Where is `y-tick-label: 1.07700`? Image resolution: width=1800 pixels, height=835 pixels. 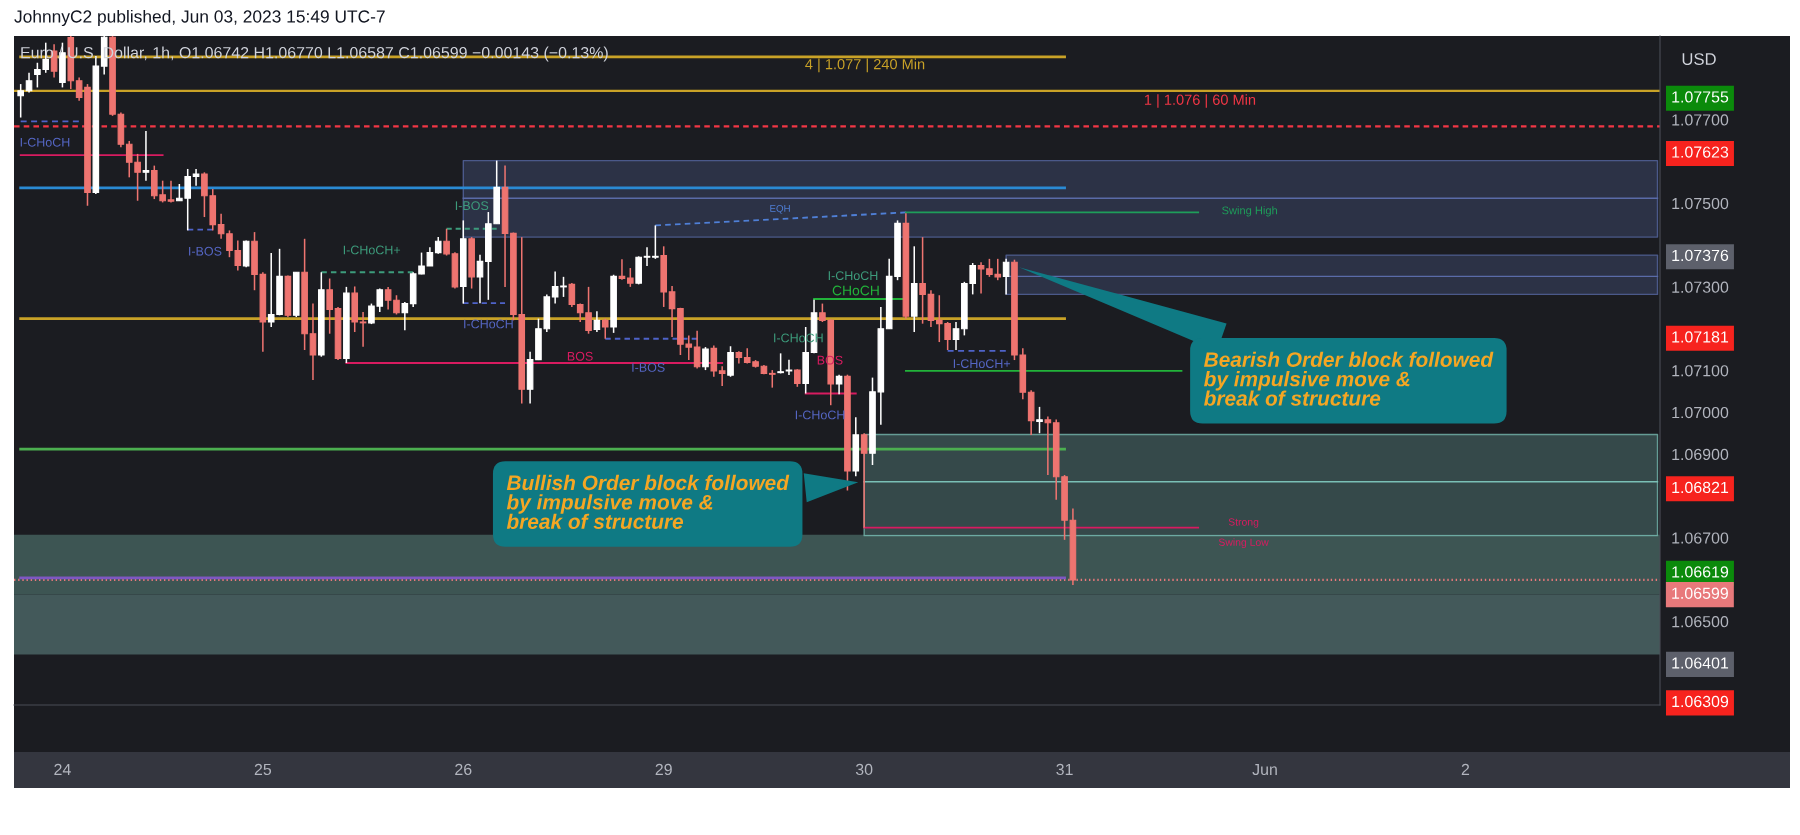 y-tick-label: 1.07700 is located at coordinates (1700, 120).